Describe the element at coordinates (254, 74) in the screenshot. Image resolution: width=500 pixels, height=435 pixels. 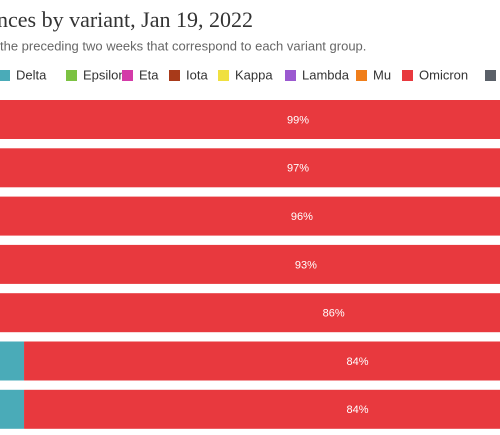
I see `legend-label: Kappa` at that location.